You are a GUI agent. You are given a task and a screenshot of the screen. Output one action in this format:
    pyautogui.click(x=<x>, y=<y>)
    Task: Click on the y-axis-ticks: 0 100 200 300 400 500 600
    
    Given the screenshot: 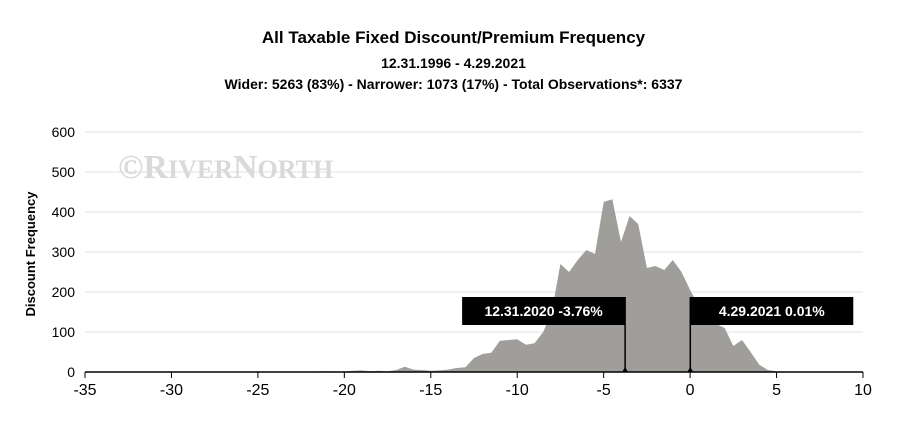 What is the action you would take?
    pyautogui.click(x=64, y=252)
    